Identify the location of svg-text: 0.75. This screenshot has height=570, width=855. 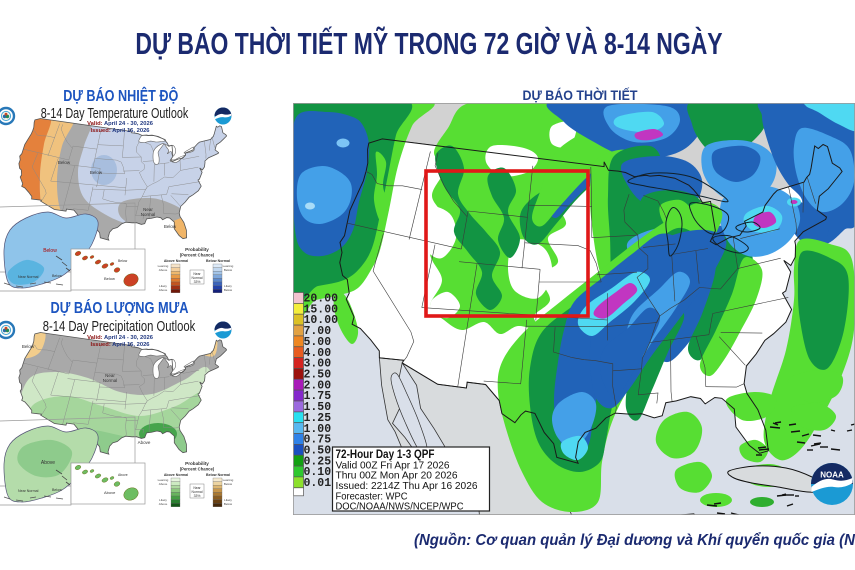
(318, 440).